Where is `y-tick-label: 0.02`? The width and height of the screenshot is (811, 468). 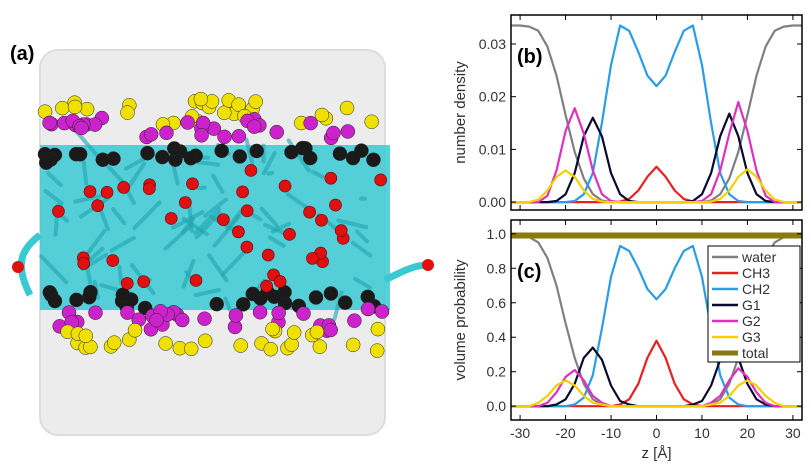 y-tick-label: 0.02 is located at coordinates (492, 97).